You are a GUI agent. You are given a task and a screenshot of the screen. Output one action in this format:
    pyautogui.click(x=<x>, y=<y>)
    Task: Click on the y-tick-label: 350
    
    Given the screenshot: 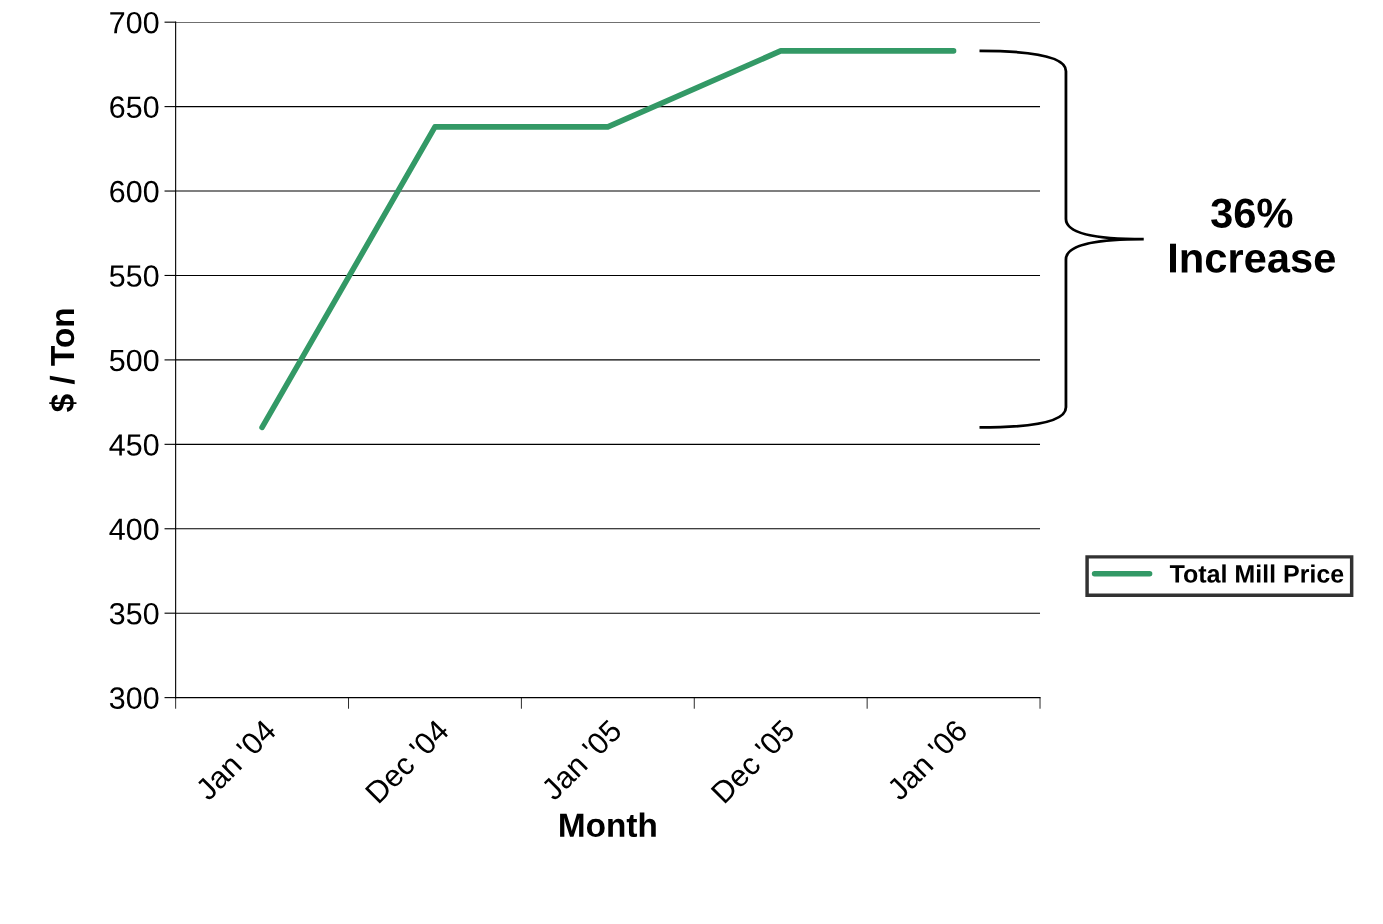 What is the action you would take?
    pyautogui.click(x=134, y=613)
    